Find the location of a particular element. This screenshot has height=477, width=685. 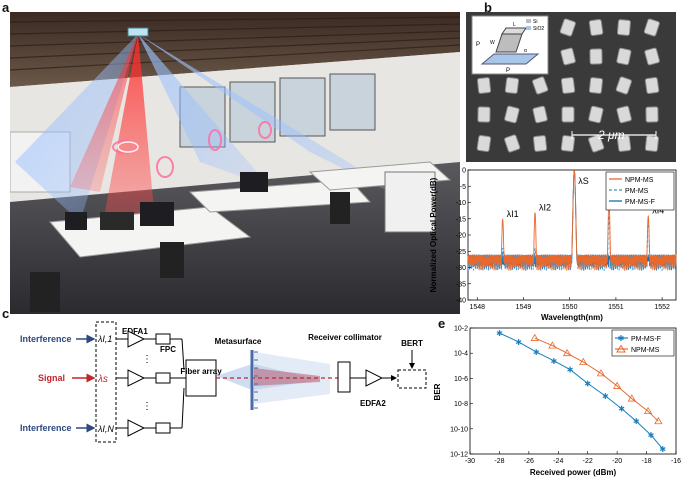

receiver-collimator-box is located at coordinates (344, 377).